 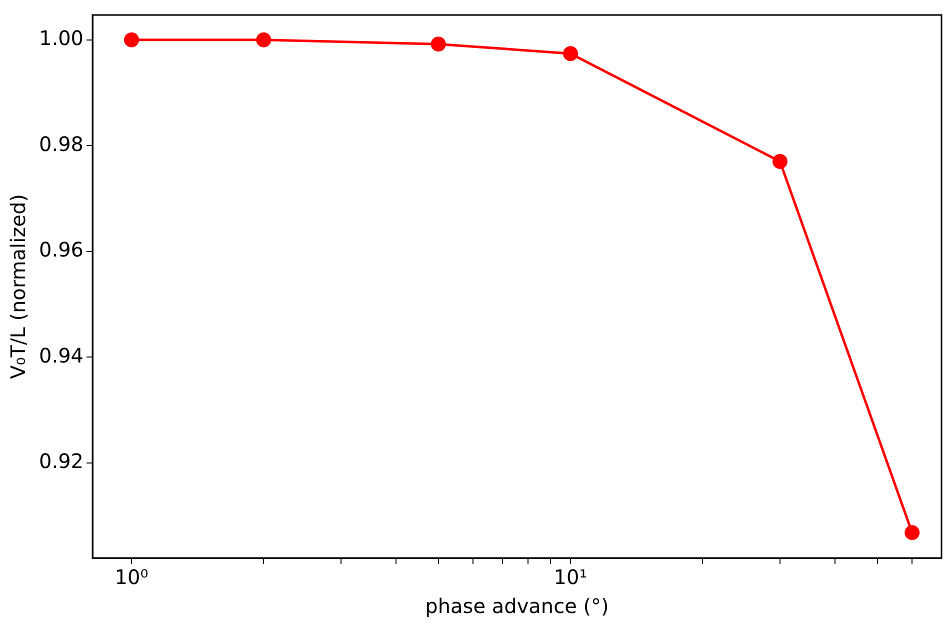 What do you see at coordinates (61, 250) in the screenshot?
I see `y-tick-label: 0.96` at bounding box center [61, 250].